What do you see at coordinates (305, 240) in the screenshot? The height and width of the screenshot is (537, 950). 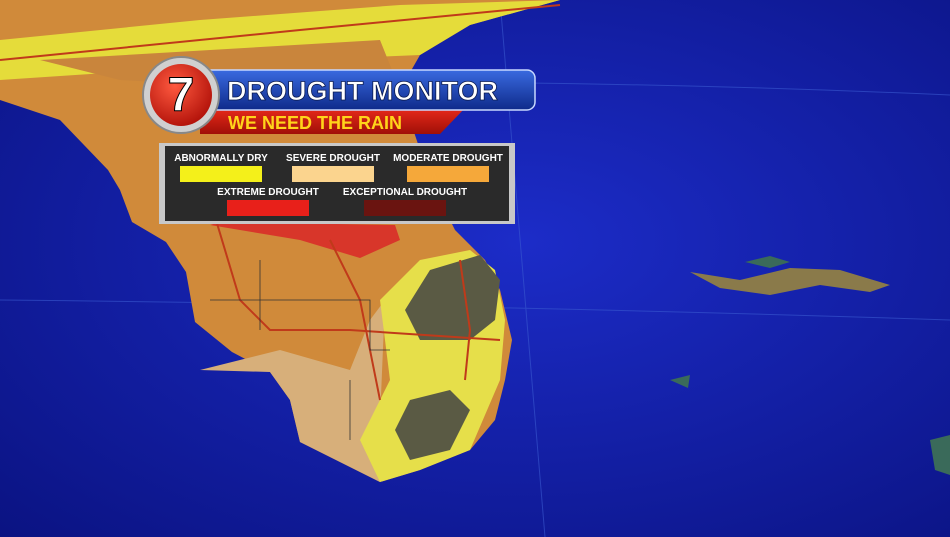 I see `extreme-area` at bounding box center [305, 240].